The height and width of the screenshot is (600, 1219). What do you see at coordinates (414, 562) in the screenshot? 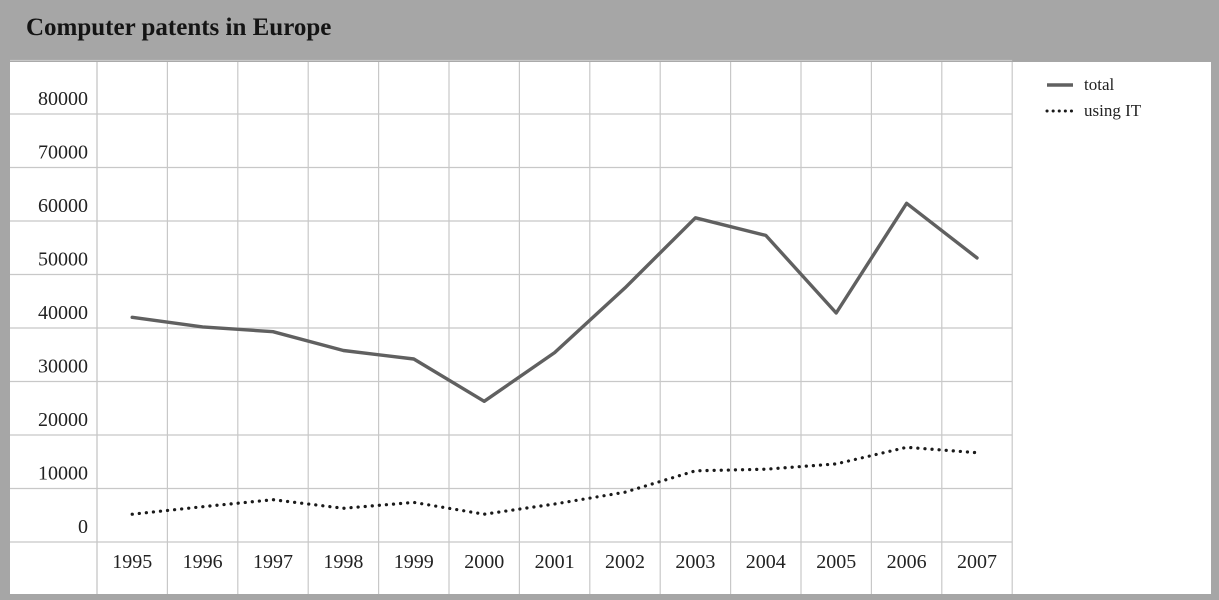
I see `x-tick-label: 1999` at bounding box center [414, 562].